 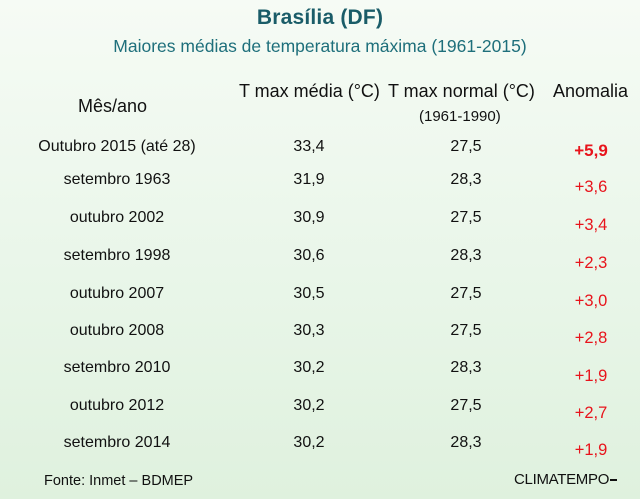 I want to click on cell-month: outubro 2012, so click(x=117, y=405).